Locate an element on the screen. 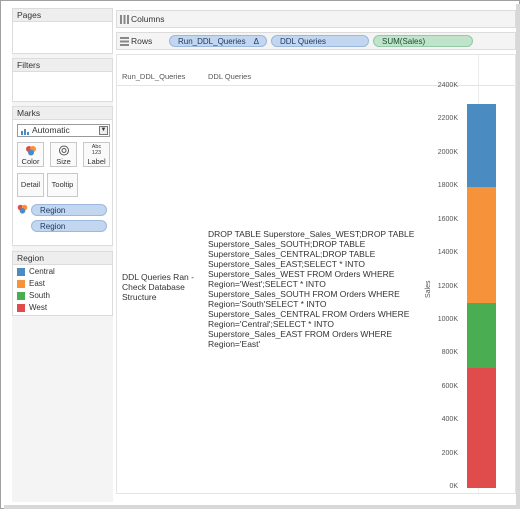 The height and width of the screenshot is (509, 520). mark-type-dropdown: Automatic ▼ is located at coordinates (63, 130).